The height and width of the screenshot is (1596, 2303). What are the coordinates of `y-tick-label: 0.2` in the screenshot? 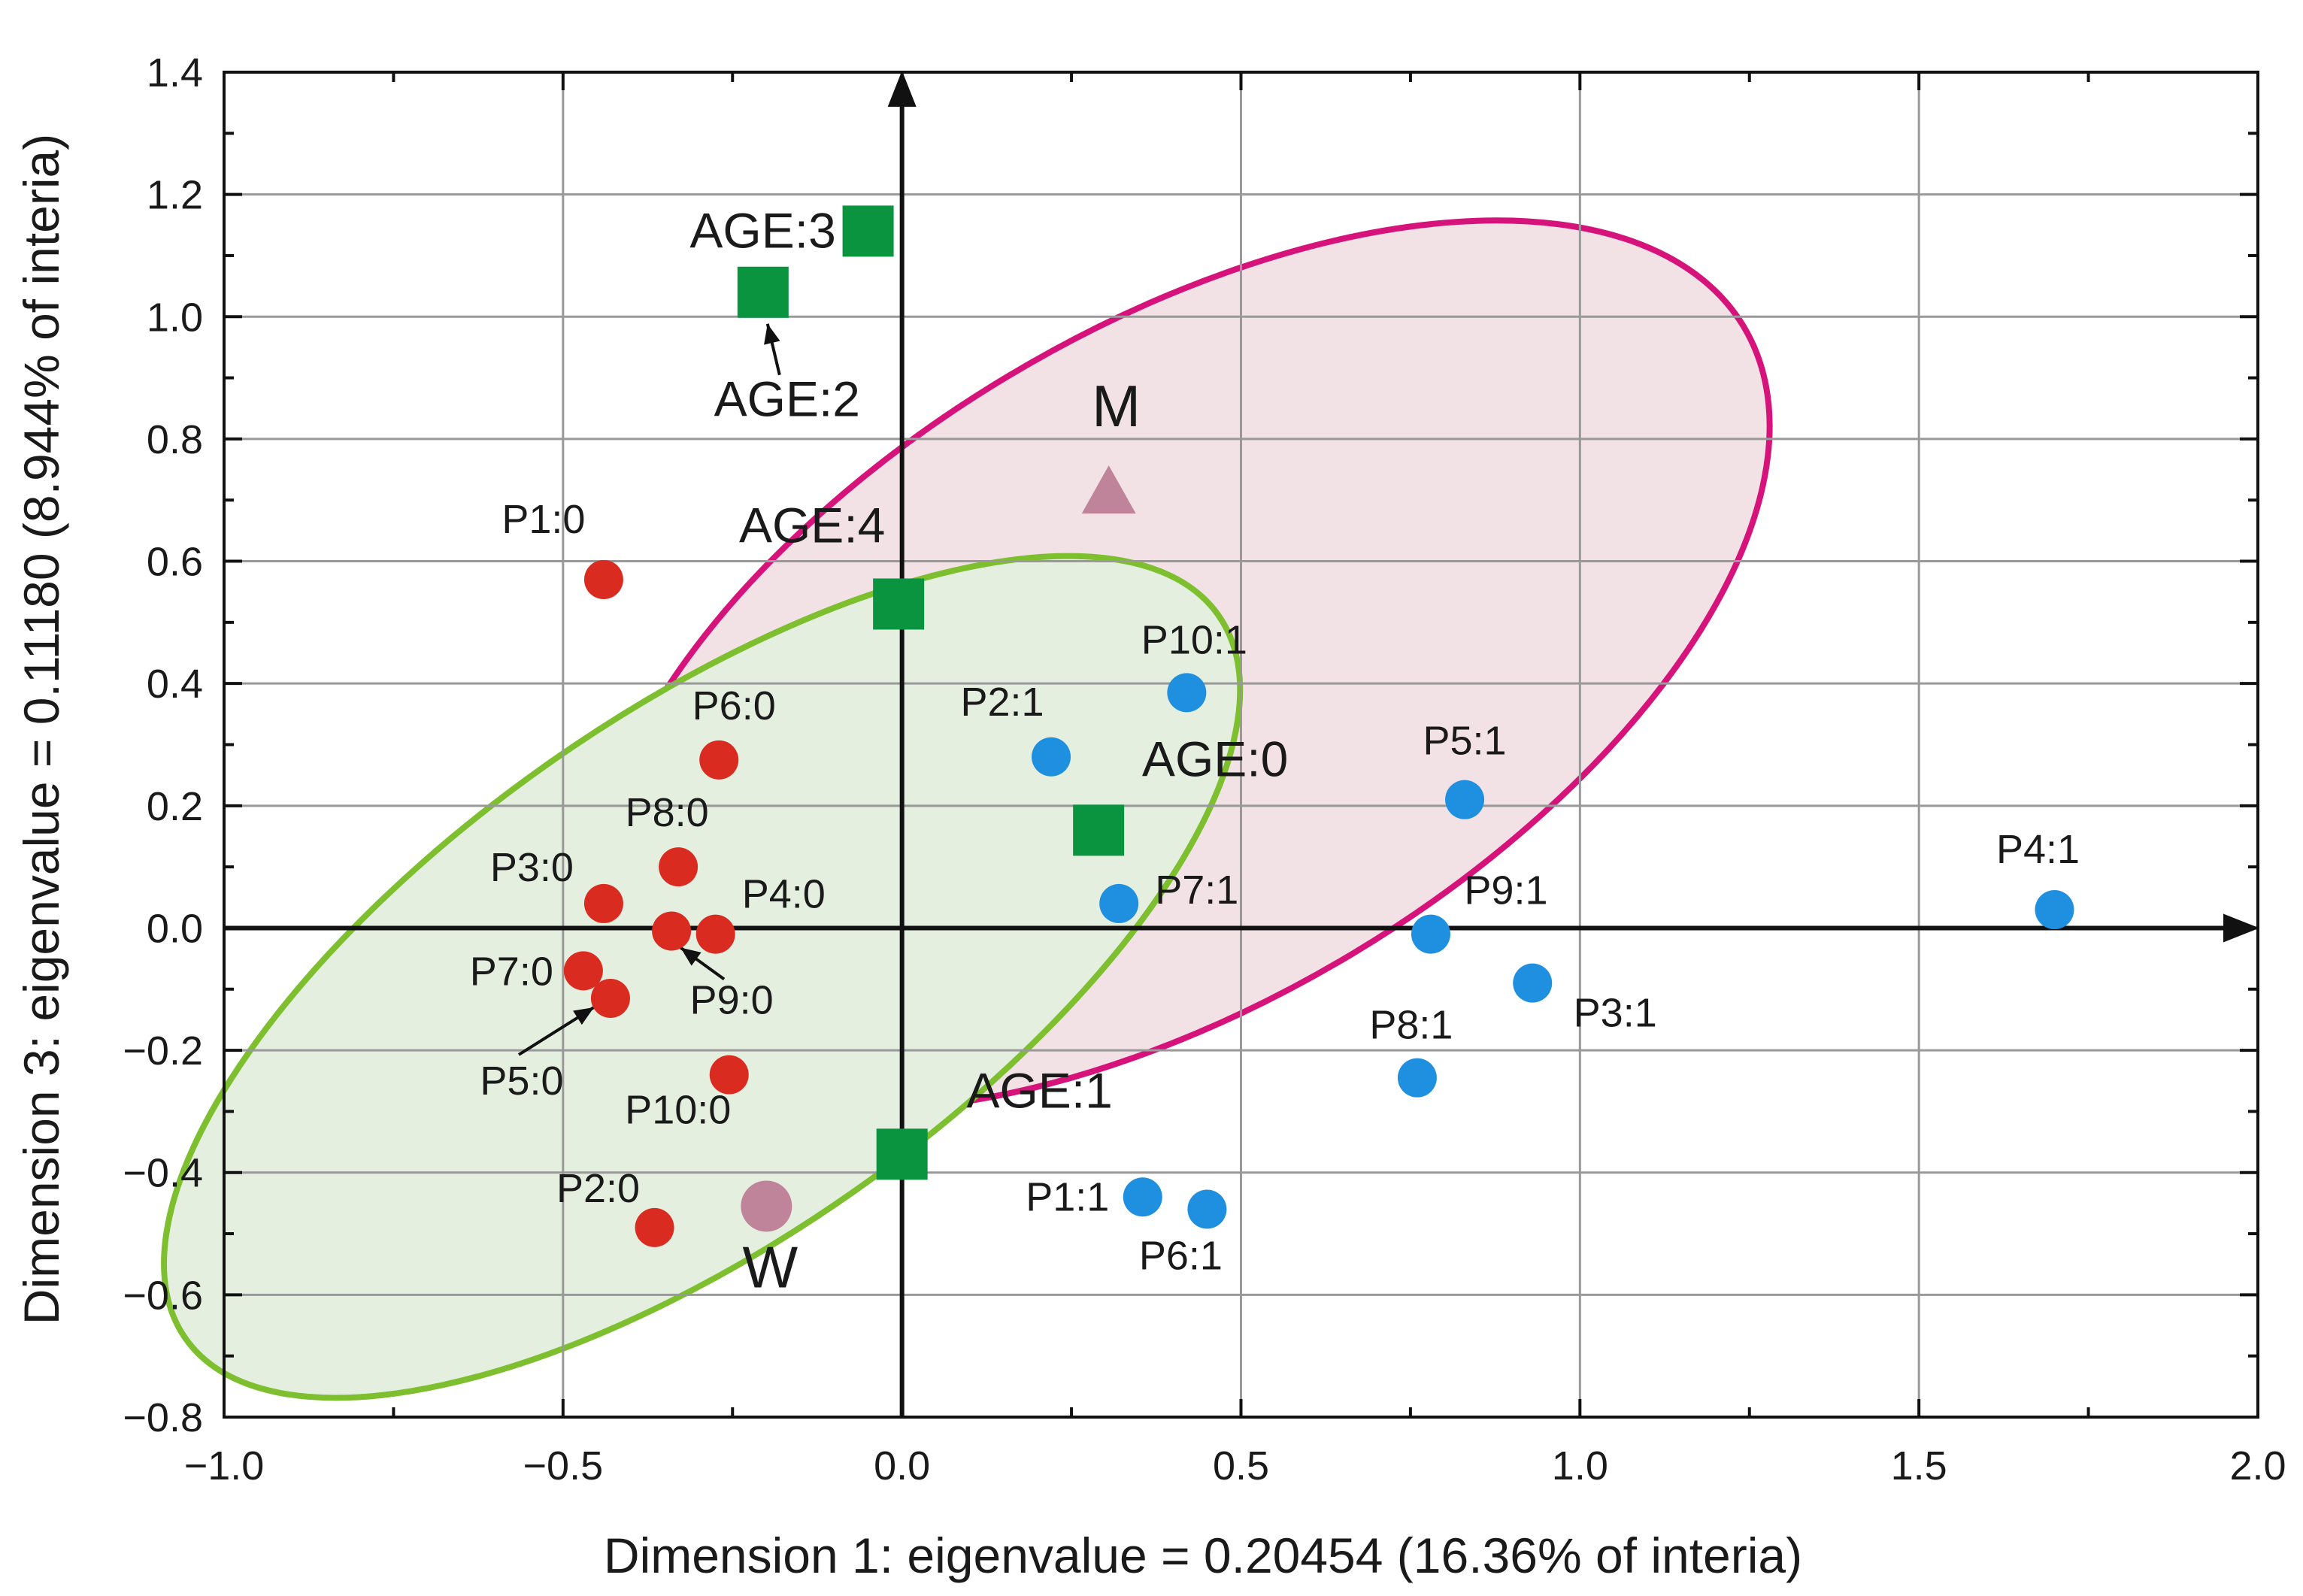 It's located at (175, 806).